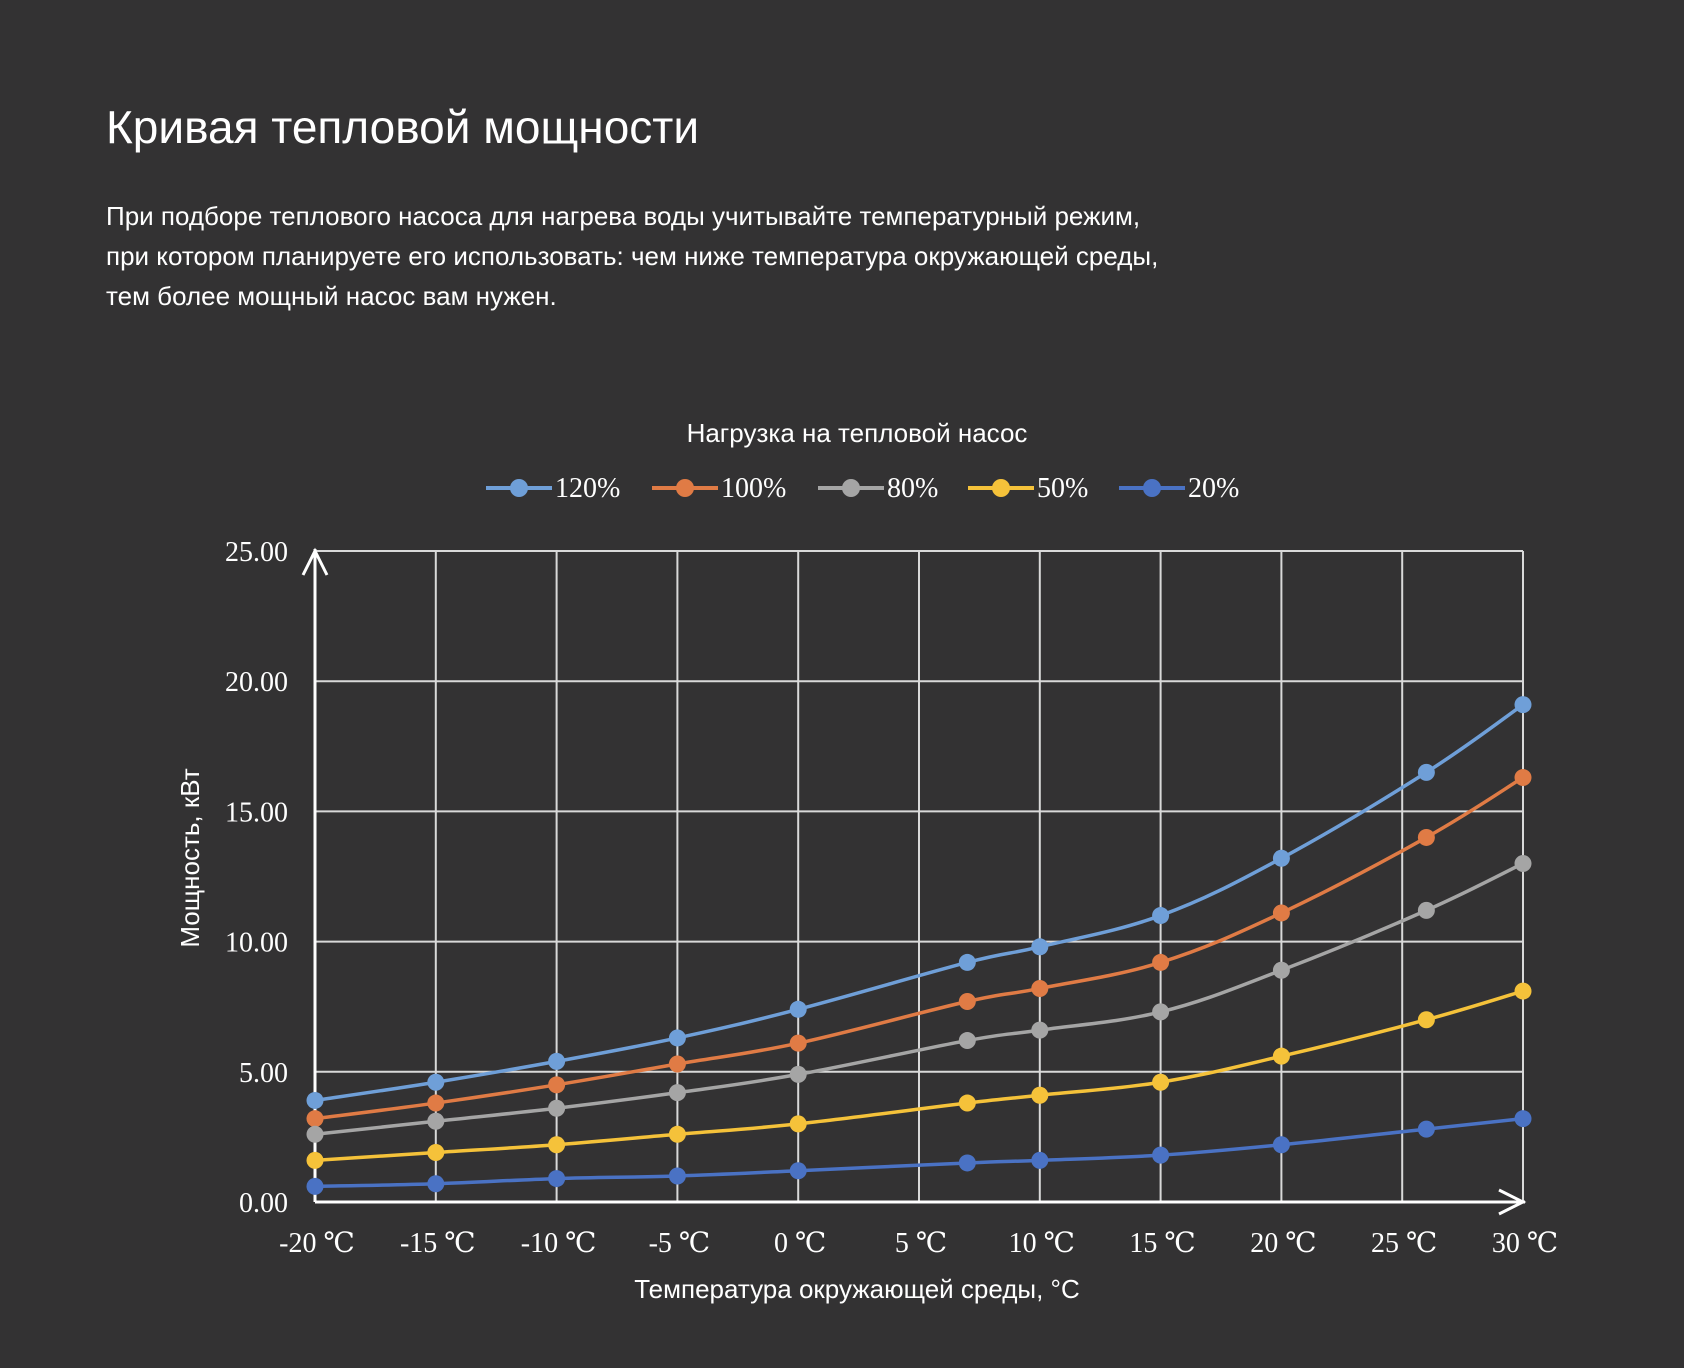  What do you see at coordinates (1283, 1243) in the screenshot?
I see `x-tick-label: 20 ℃` at bounding box center [1283, 1243].